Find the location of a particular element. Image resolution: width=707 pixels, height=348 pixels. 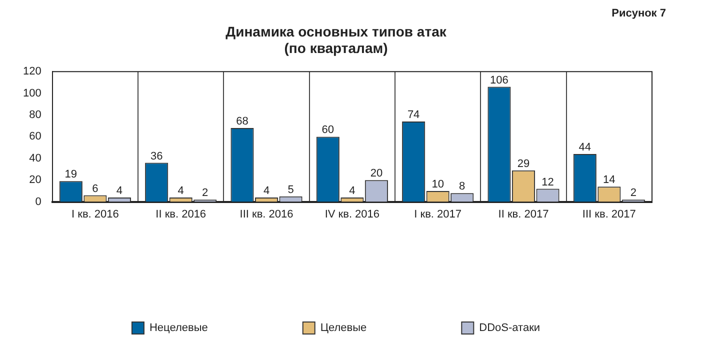

y-tick-label: 40 is located at coordinates (35, 158).